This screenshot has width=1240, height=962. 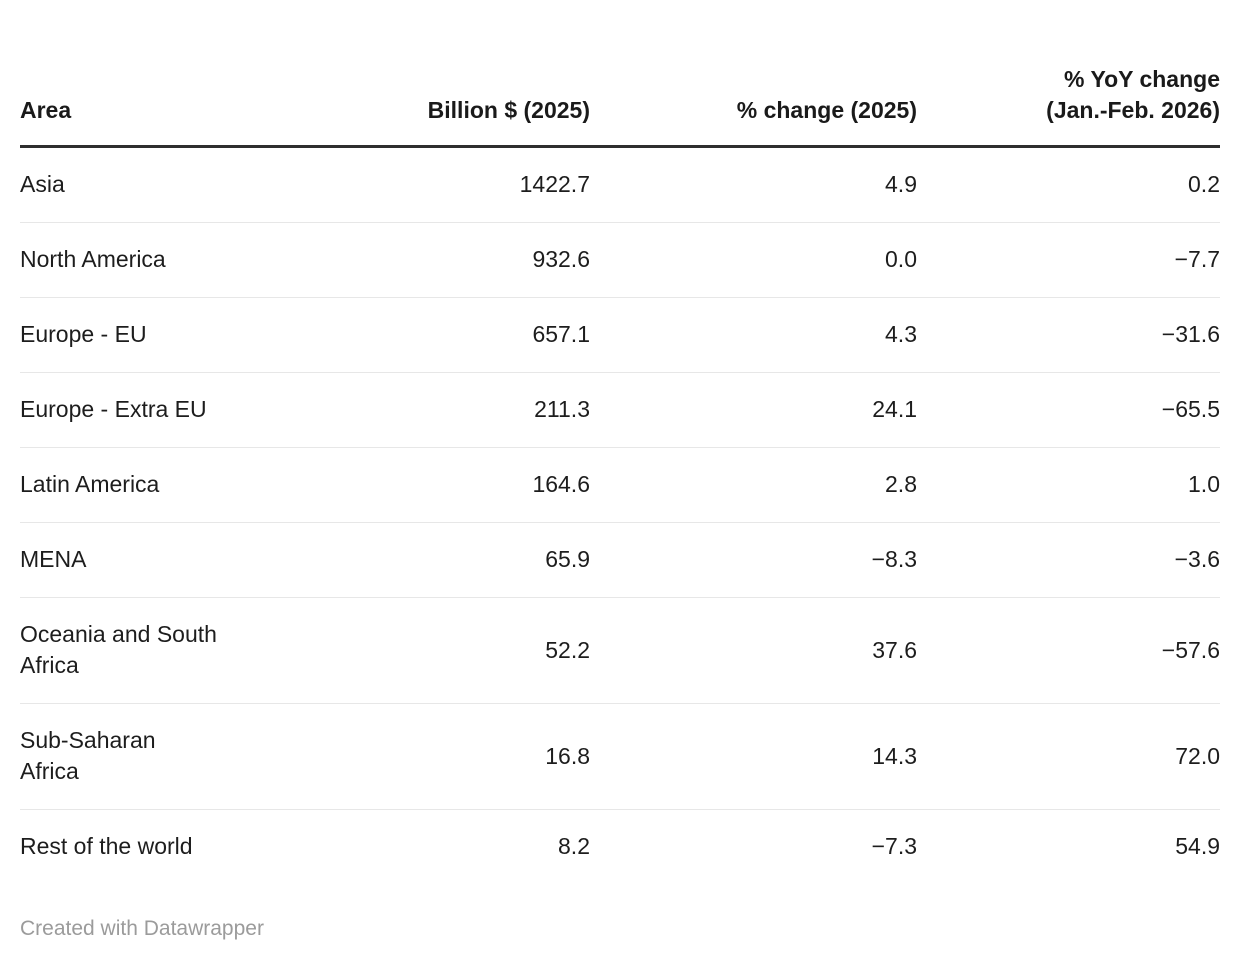 I want to click on cell-area: Rest of the world, so click(x=106, y=846).